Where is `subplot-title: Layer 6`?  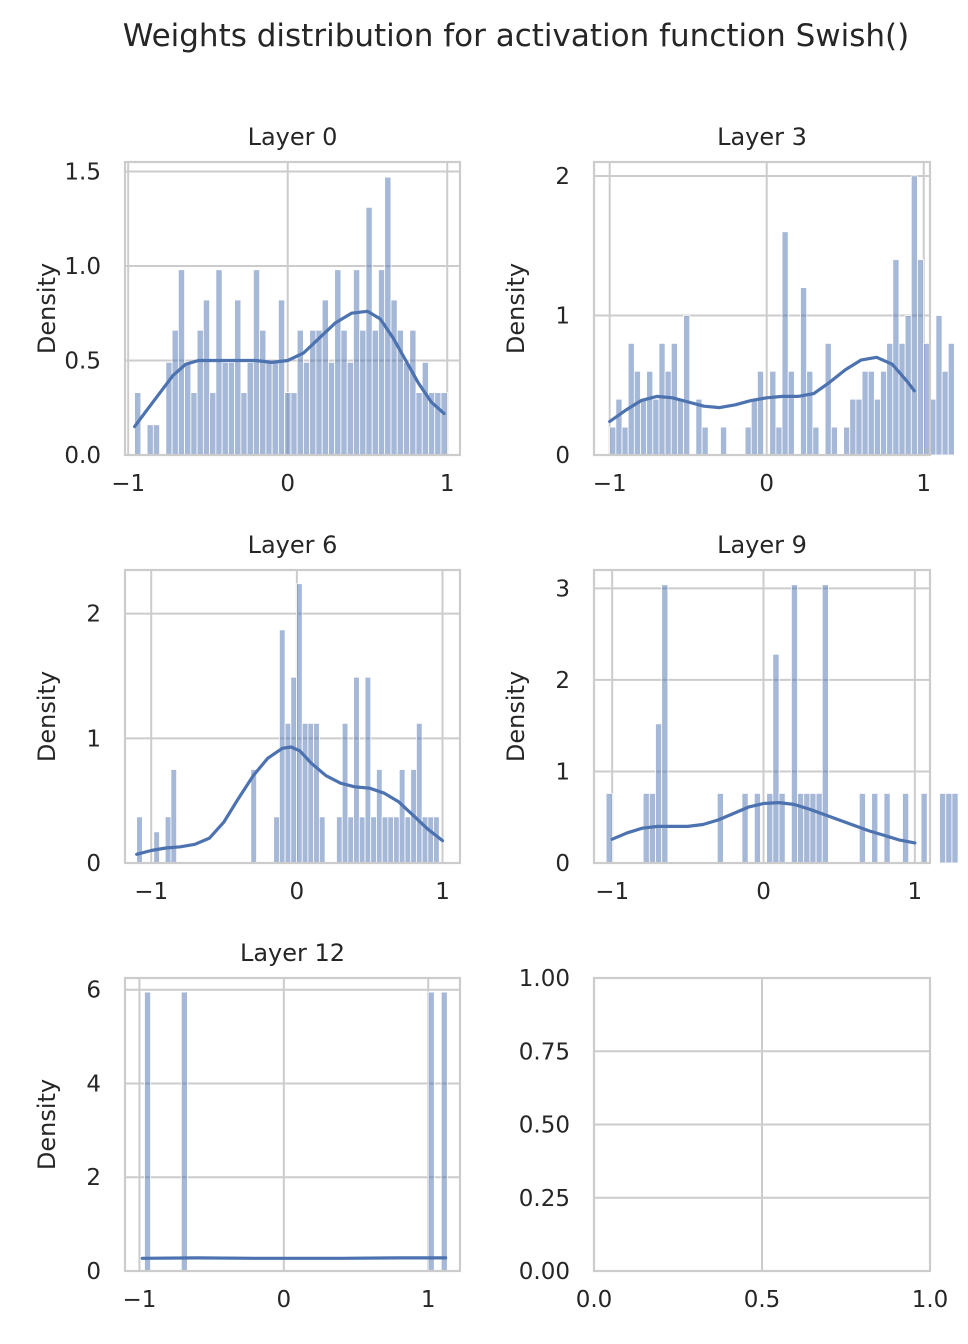 subplot-title: Layer 6 is located at coordinates (293, 545).